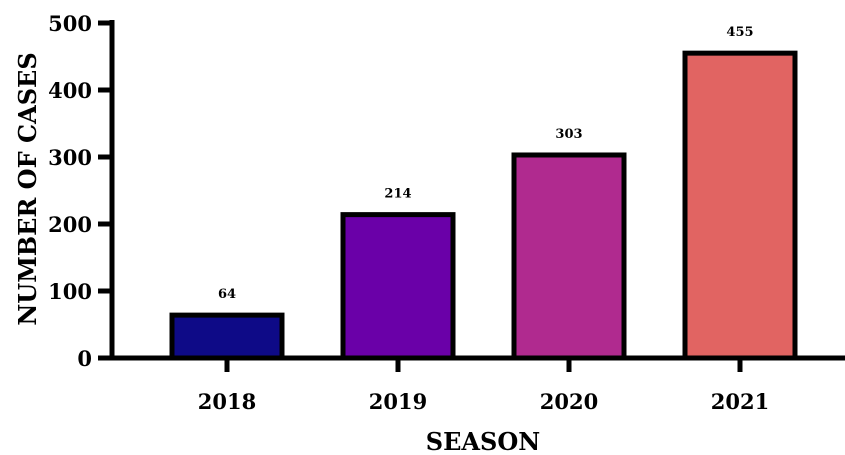 The width and height of the screenshot is (845, 455). Describe the element at coordinates (397, 194) in the screenshot. I see `data-label-2019: 214` at that location.